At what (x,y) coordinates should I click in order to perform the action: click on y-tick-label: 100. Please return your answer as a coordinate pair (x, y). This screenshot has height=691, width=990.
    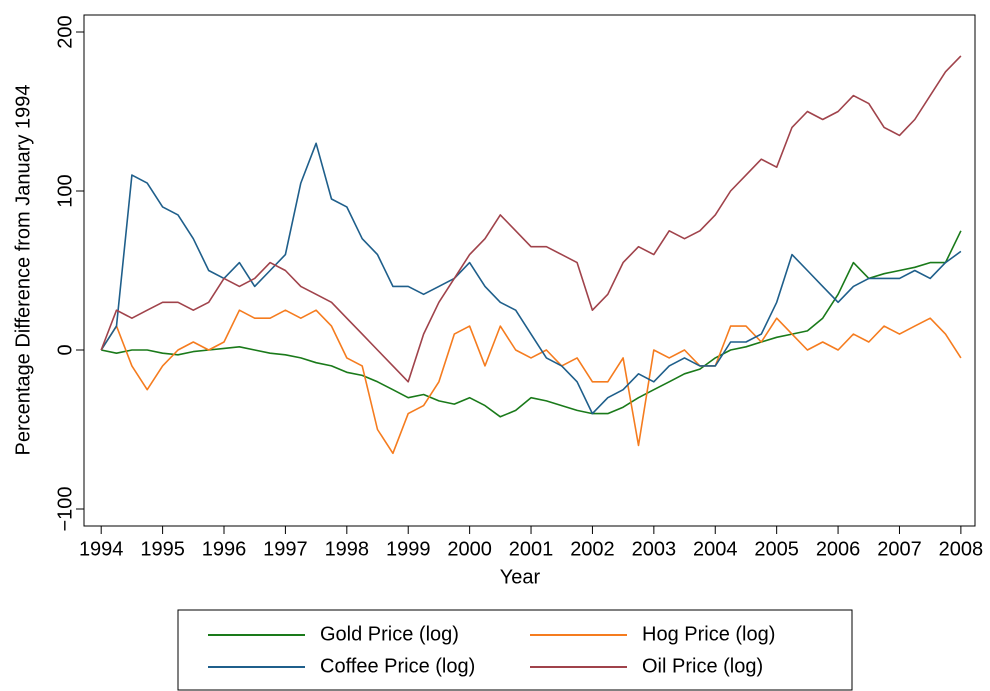
    Looking at the image, I should click on (65, 190).